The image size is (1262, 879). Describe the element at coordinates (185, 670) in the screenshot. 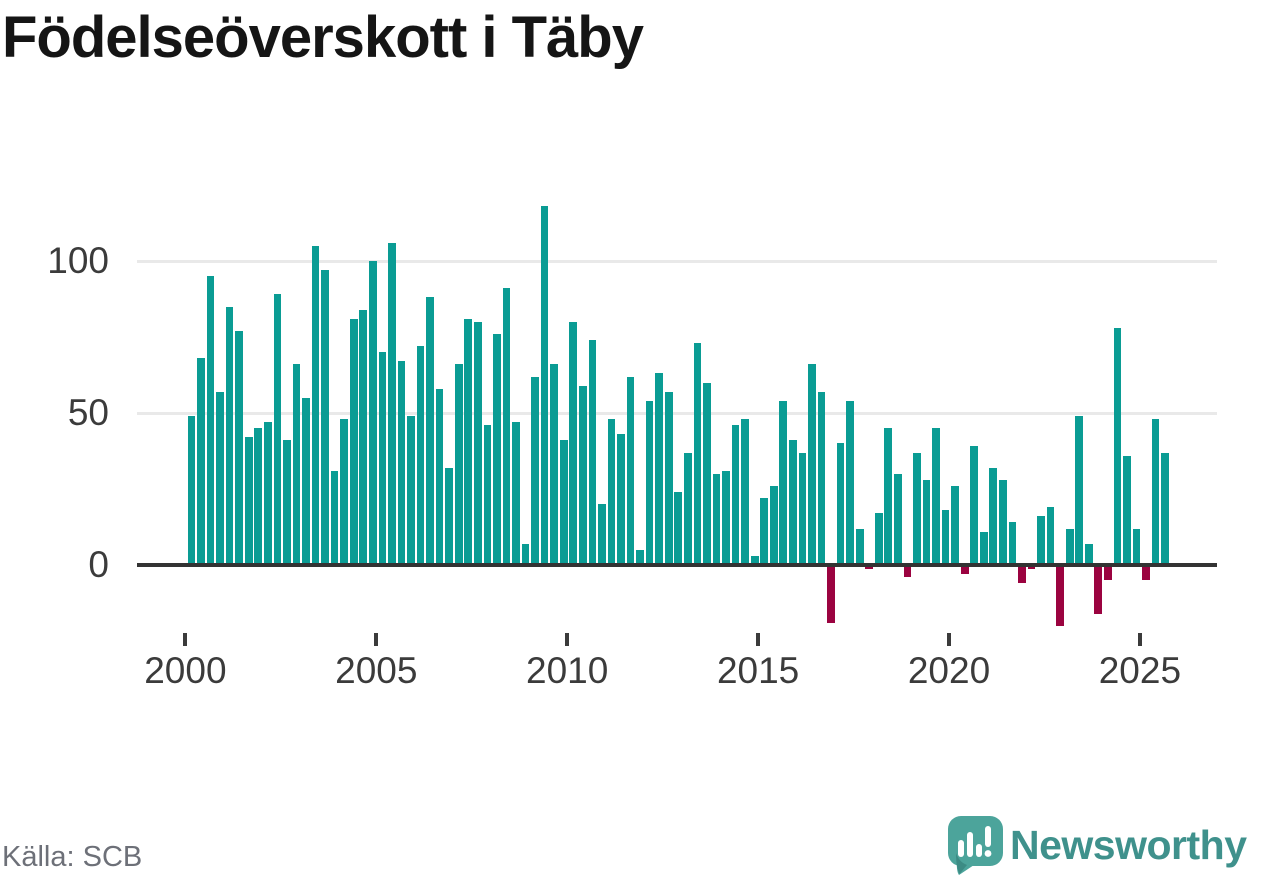

I see `x-tick-label: 2000` at that location.